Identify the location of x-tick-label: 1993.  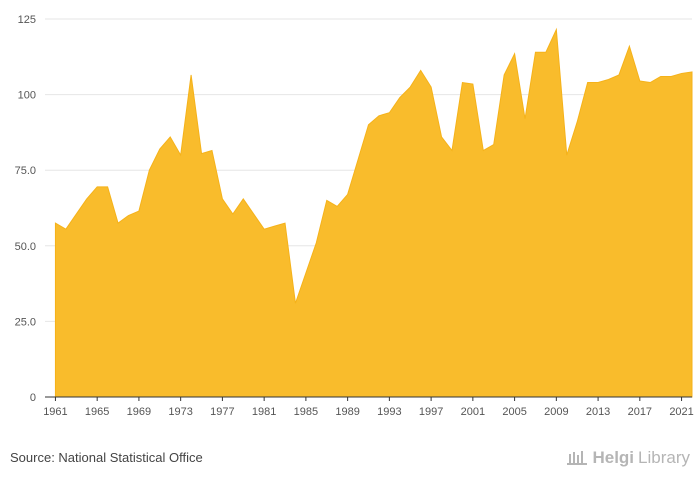
(389, 412).